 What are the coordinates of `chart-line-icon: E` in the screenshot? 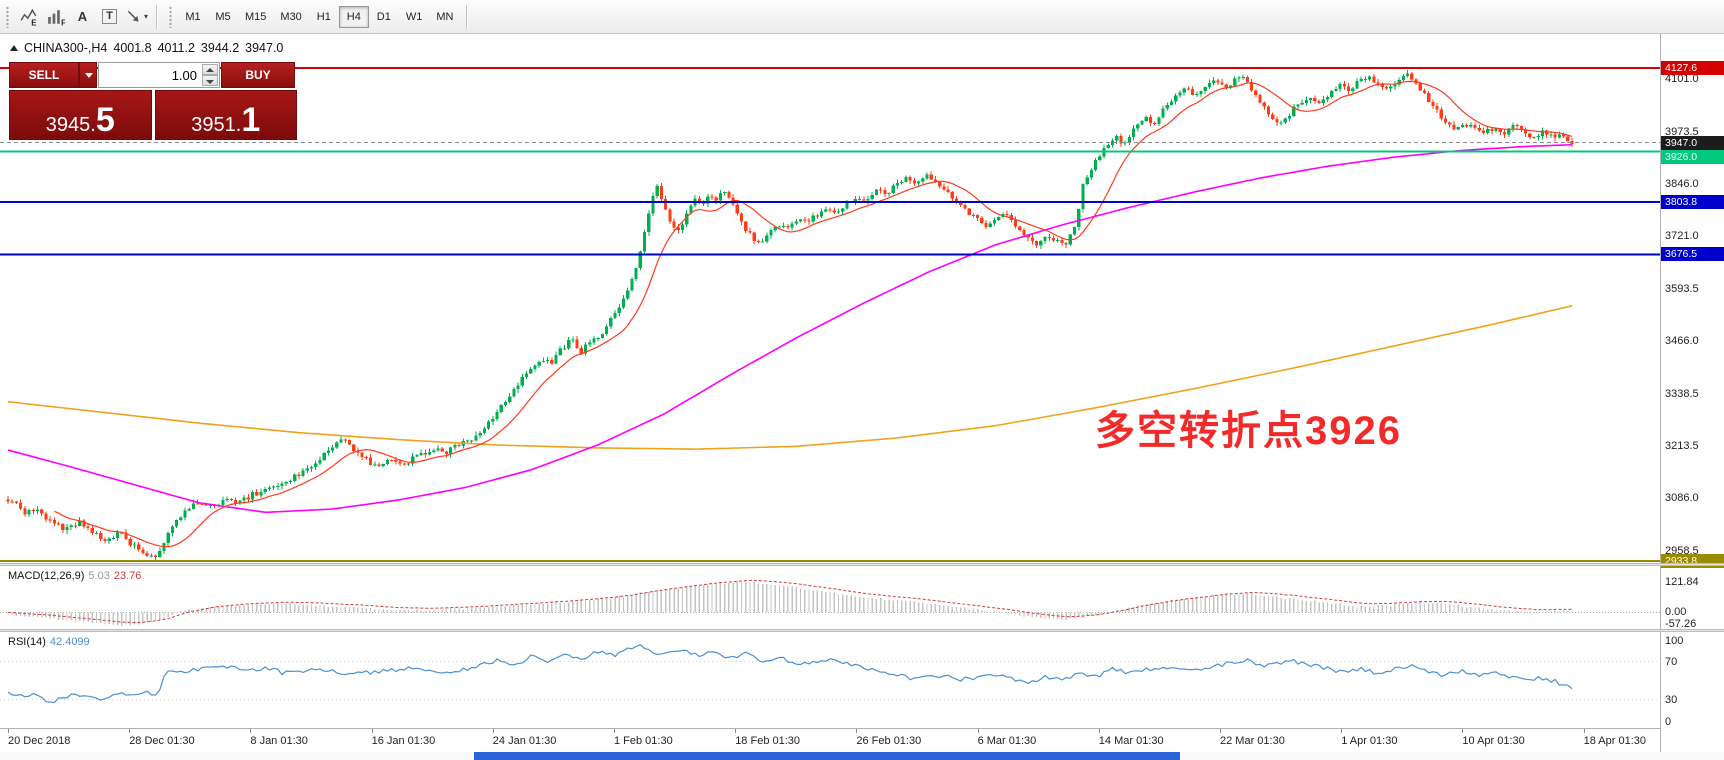 It's located at (27, 17).